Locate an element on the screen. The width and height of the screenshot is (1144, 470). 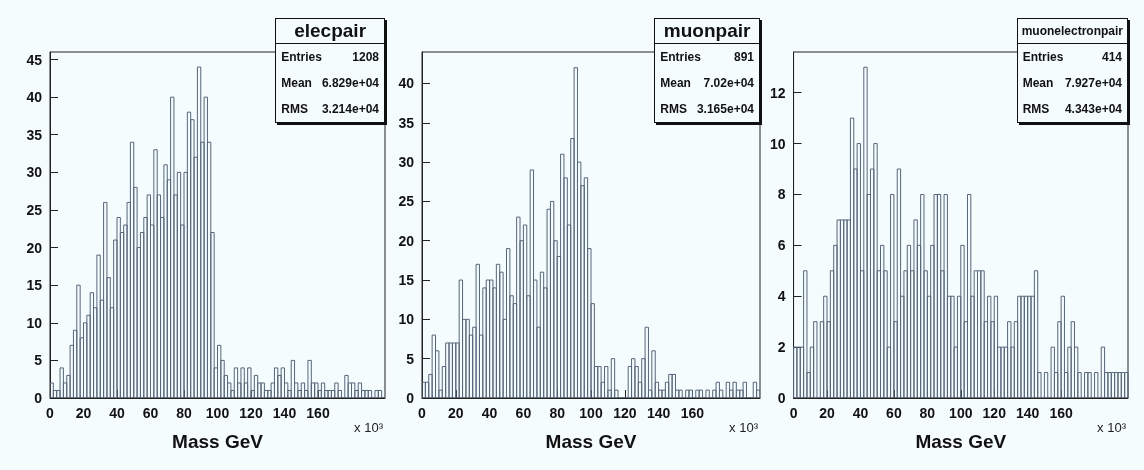
chart-title: muonelectronpair is located at coordinates (1072, 31).